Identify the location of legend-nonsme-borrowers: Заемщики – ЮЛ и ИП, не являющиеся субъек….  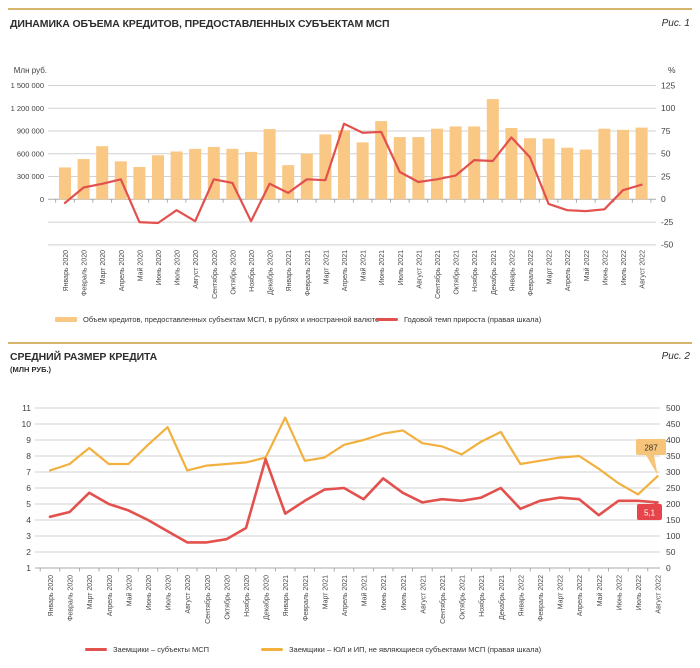
(401, 649).